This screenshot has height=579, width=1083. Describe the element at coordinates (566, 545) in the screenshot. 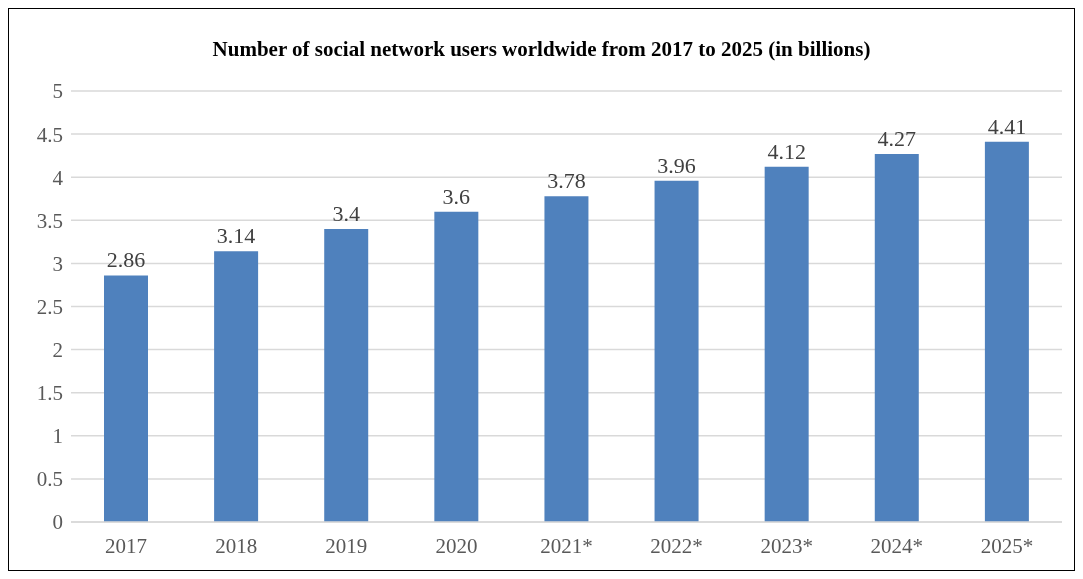

I see `x-tick-label: 2021*` at that location.